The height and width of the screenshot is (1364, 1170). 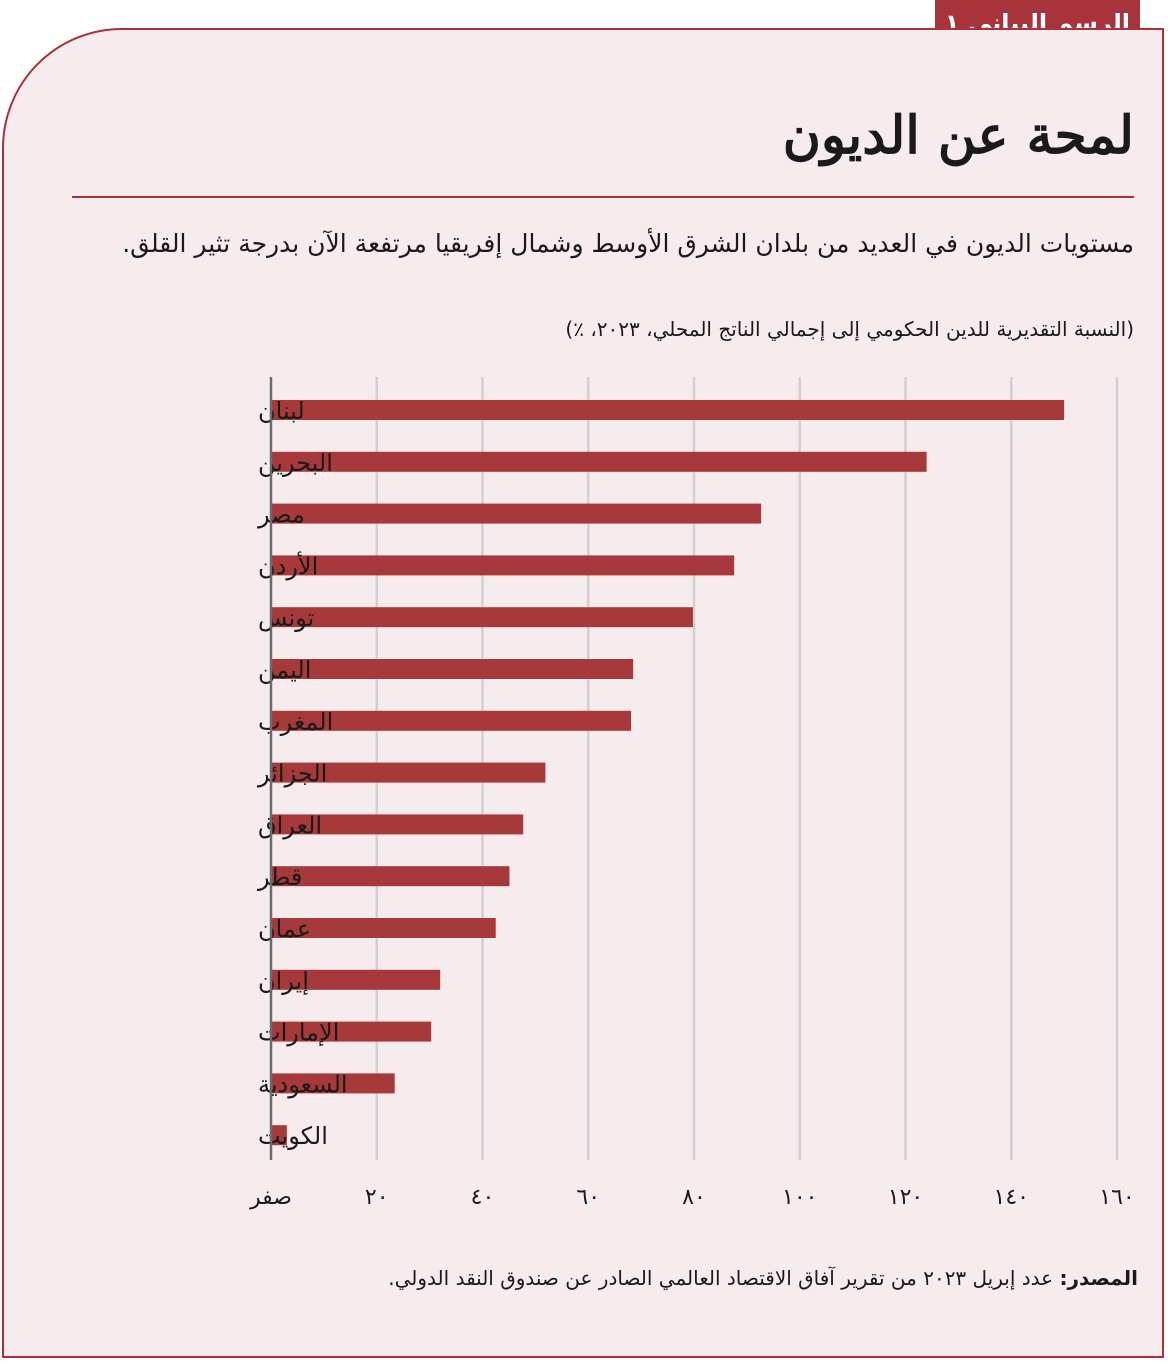 What do you see at coordinates (284, 670) in the screenshot?
I see `category-label: اليمن` at bounding box center [284, 670].